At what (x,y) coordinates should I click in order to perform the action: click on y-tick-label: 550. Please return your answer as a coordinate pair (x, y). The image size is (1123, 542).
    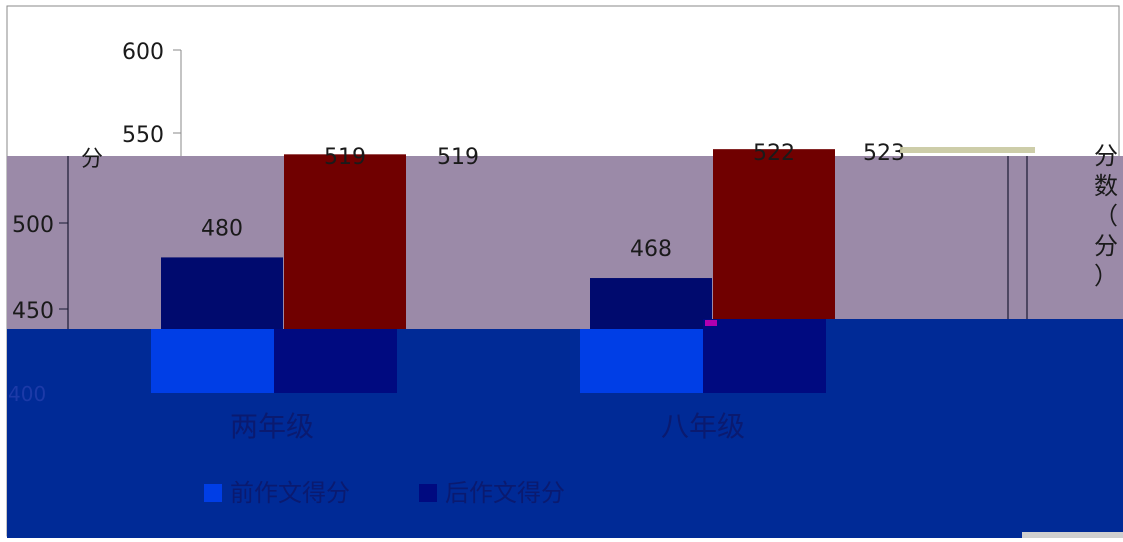
    Looking at the image, I should click on (143, 135).